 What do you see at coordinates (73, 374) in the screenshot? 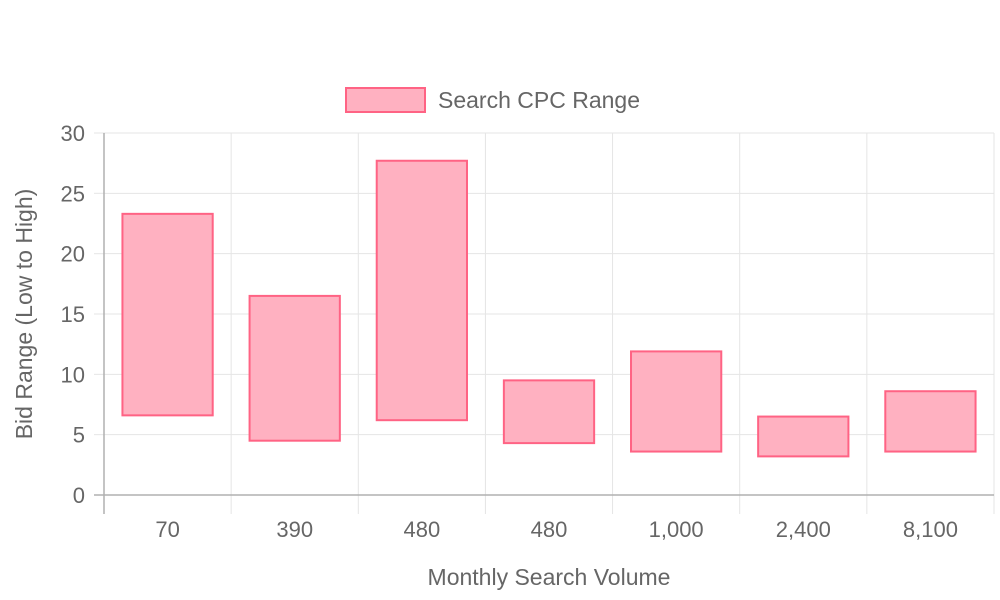
I see `y-tick-label: 10` at bounding box center [73, 374].